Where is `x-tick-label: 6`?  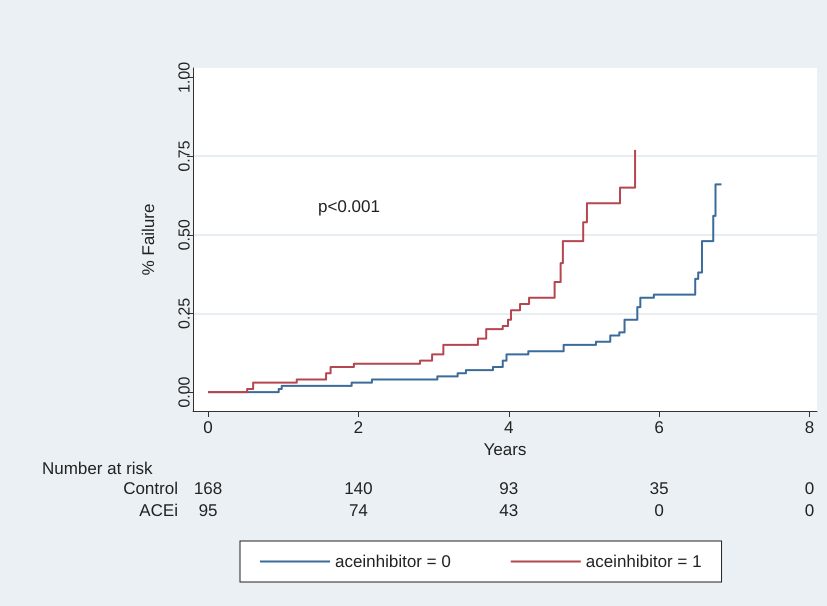
x-tick-label: 6 is located at coordinates (659, 427).